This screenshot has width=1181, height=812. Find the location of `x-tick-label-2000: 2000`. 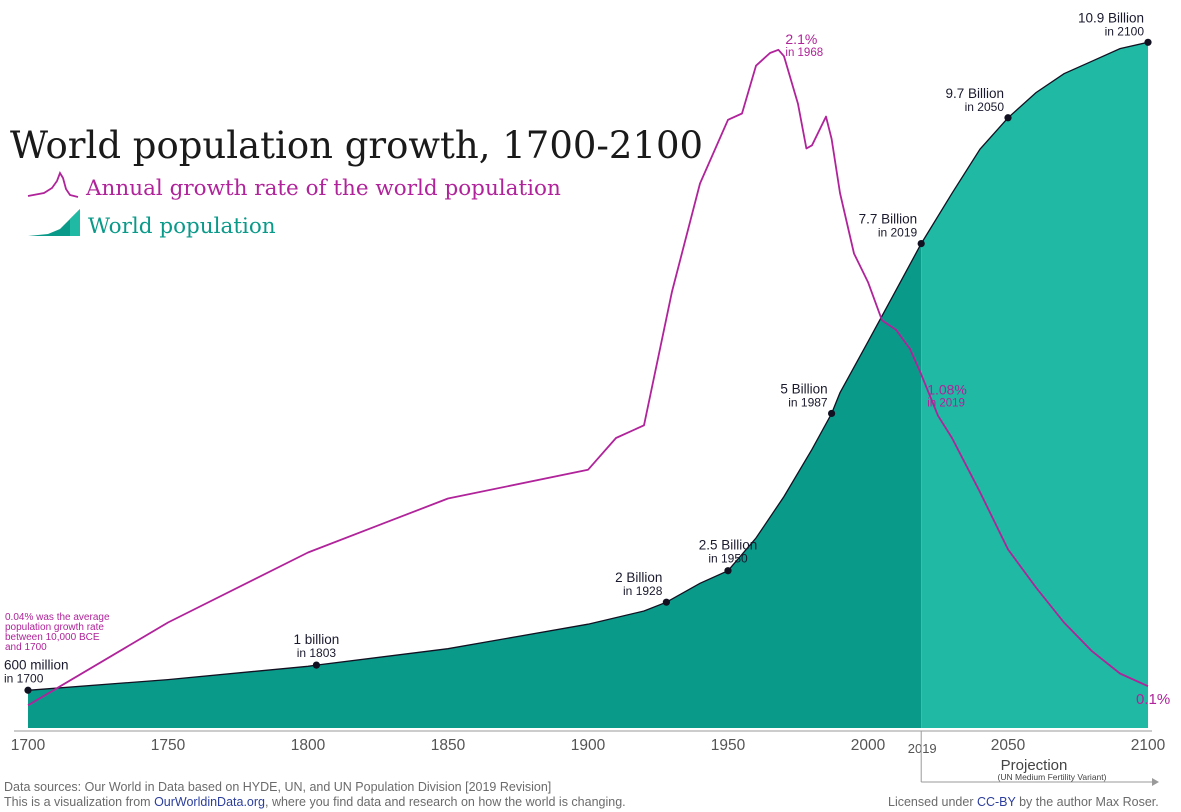

x-tick-label-2000: 2000 is located at coordinates (868, 745).